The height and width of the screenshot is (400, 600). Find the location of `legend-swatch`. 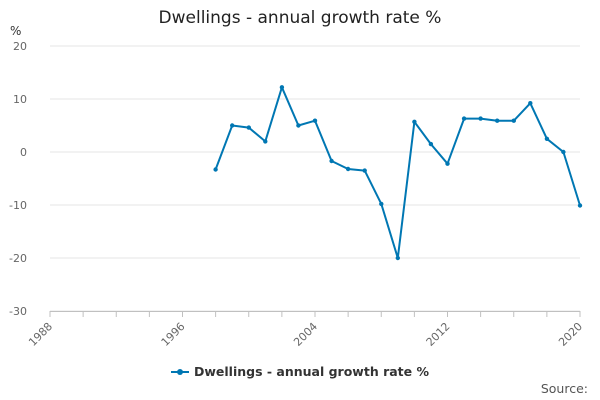

legend-swatch is located at coordinates (179, 371).